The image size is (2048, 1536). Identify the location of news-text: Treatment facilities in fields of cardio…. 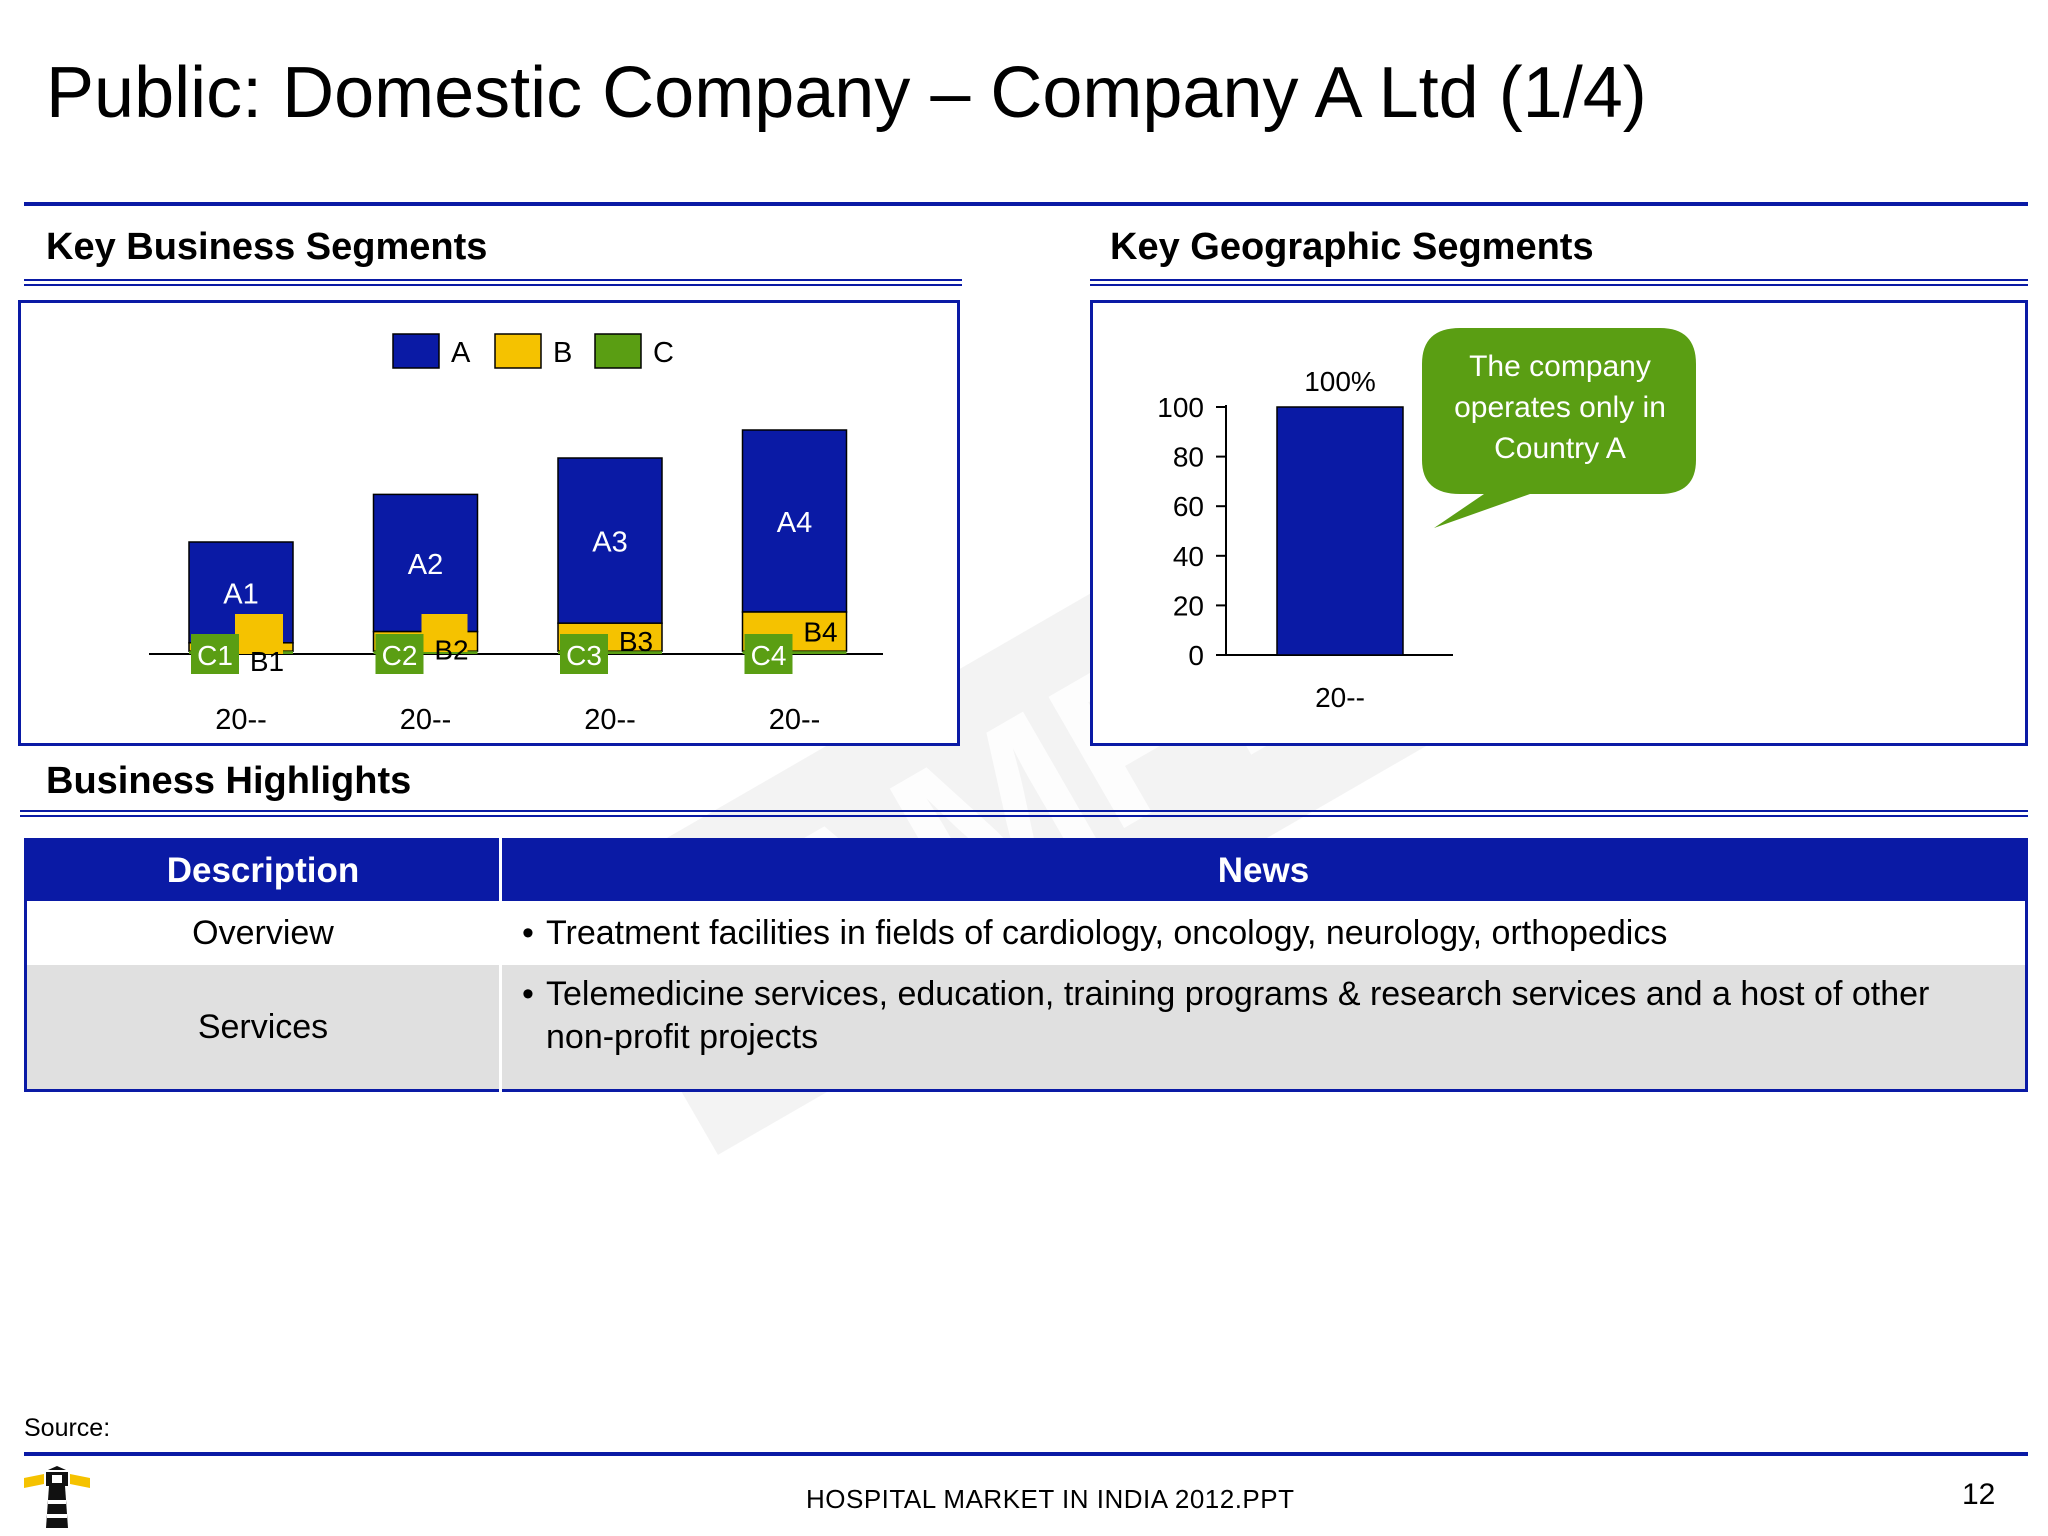
(1107, 932).